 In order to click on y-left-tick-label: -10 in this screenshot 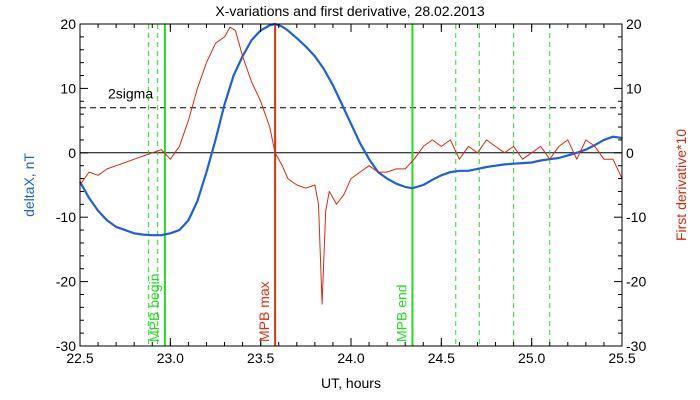, I will do `click(66, 217)`.